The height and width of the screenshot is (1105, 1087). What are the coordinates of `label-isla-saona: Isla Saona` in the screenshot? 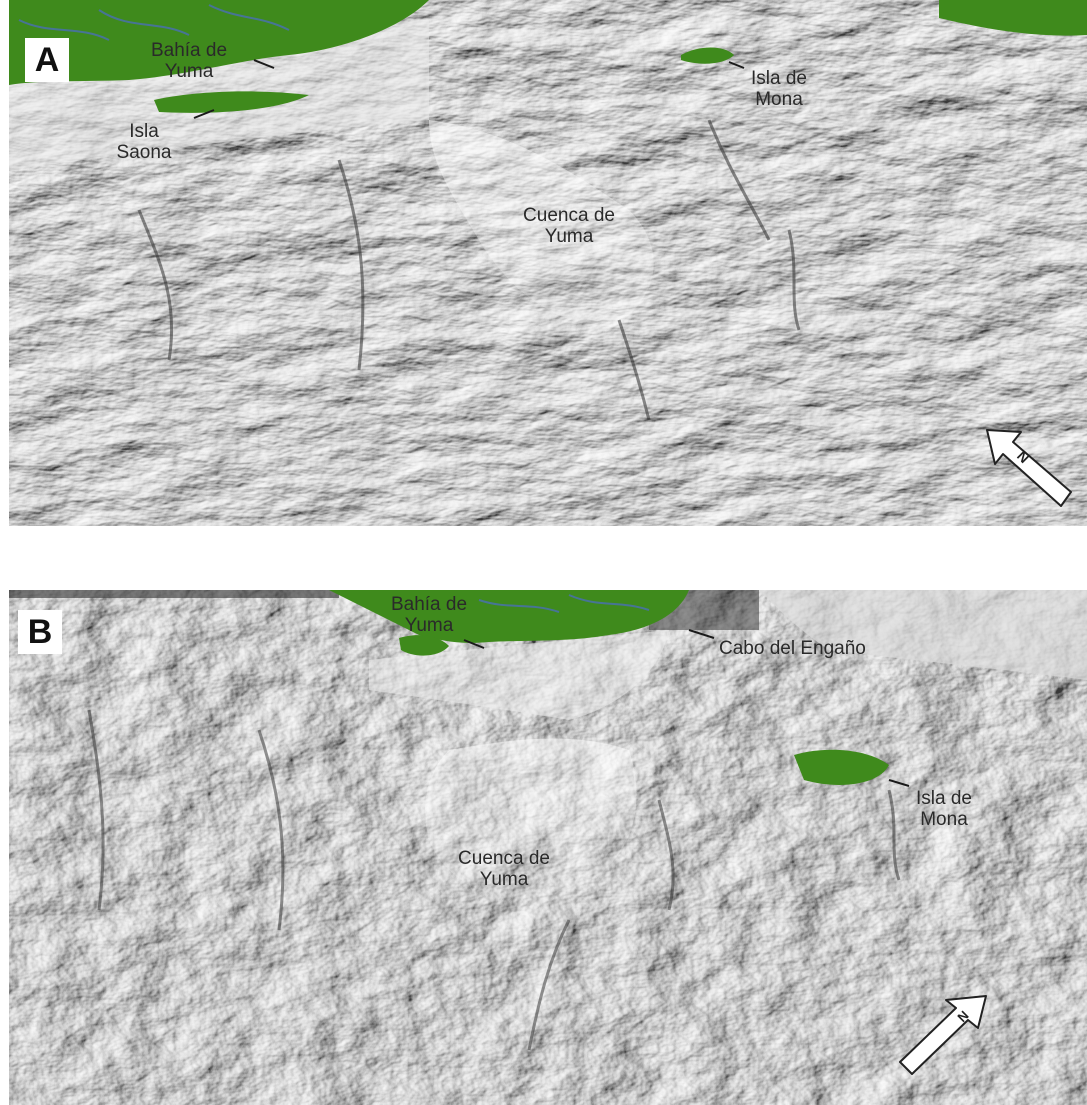 It's located at (144, 142).